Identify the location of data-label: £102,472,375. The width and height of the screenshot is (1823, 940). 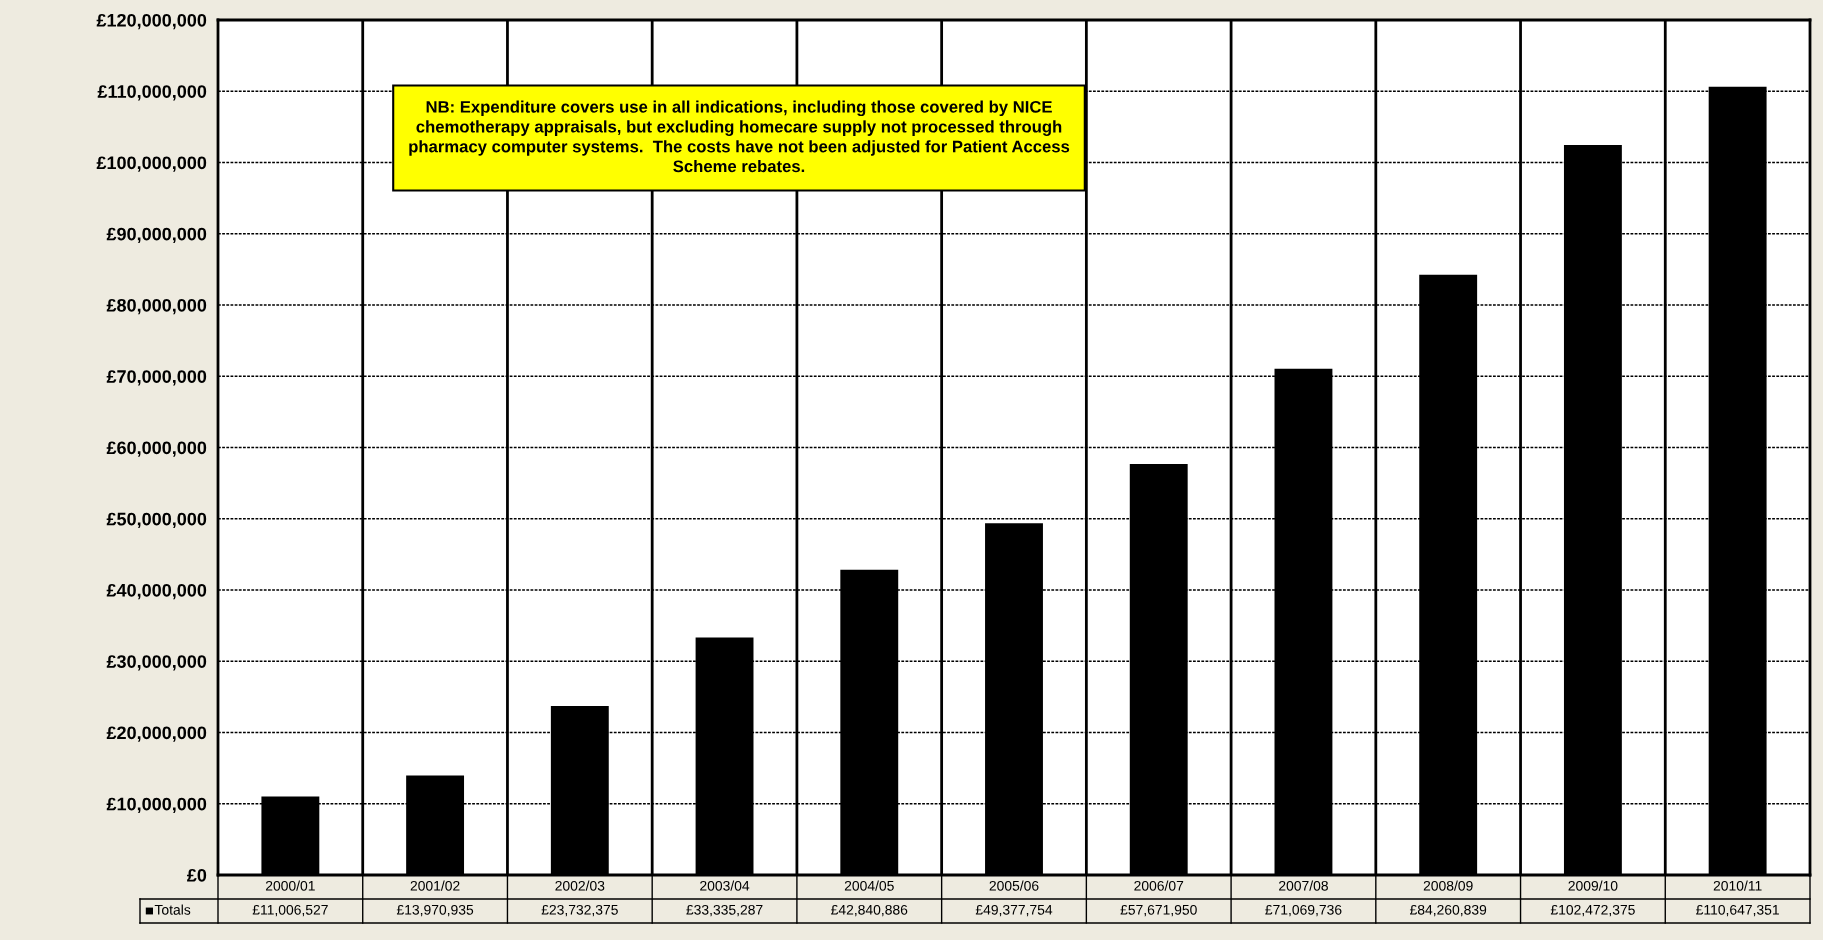
(1592, 910).